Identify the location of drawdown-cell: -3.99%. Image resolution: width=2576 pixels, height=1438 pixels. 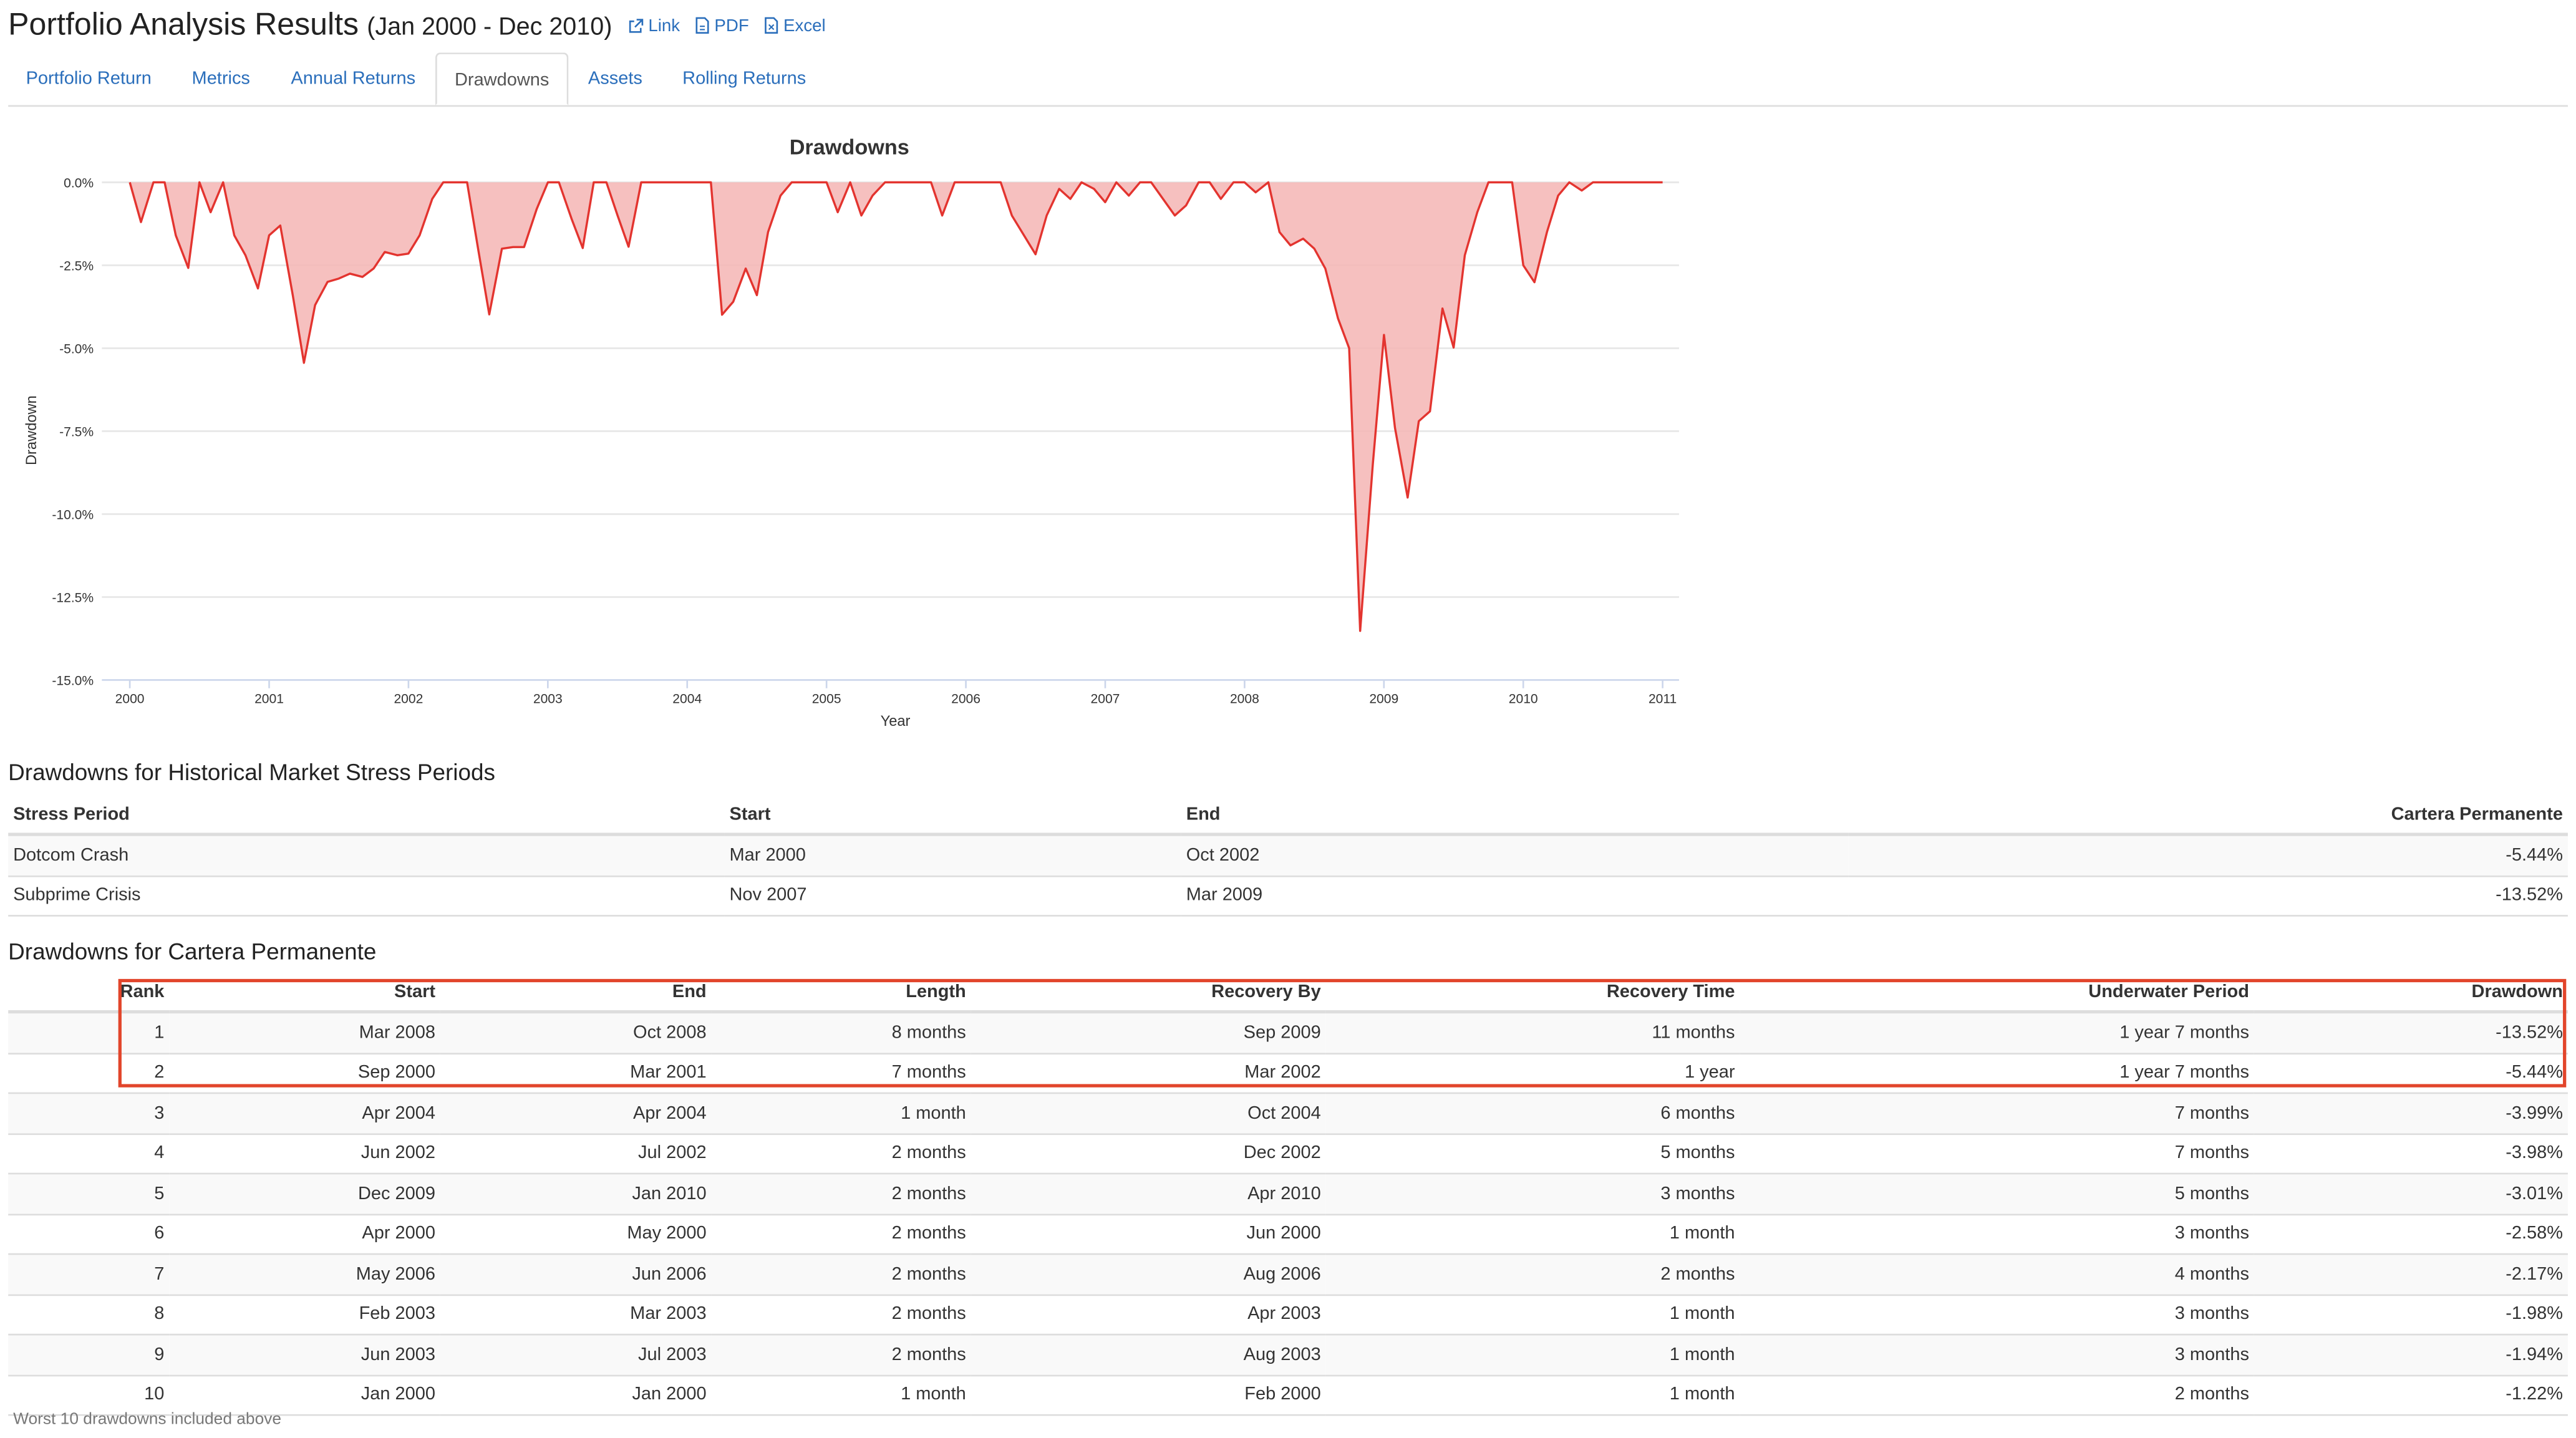
(2411, 1113).